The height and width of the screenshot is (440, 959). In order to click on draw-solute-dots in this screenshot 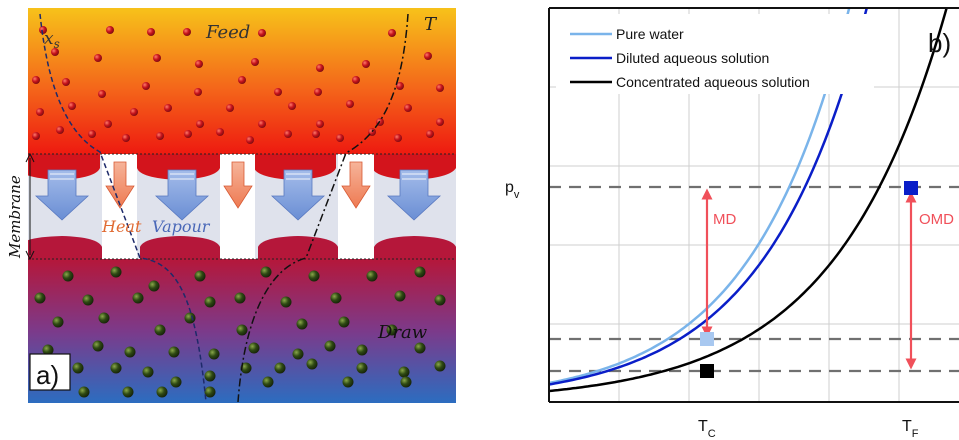, I will do `click(240, 332)`.